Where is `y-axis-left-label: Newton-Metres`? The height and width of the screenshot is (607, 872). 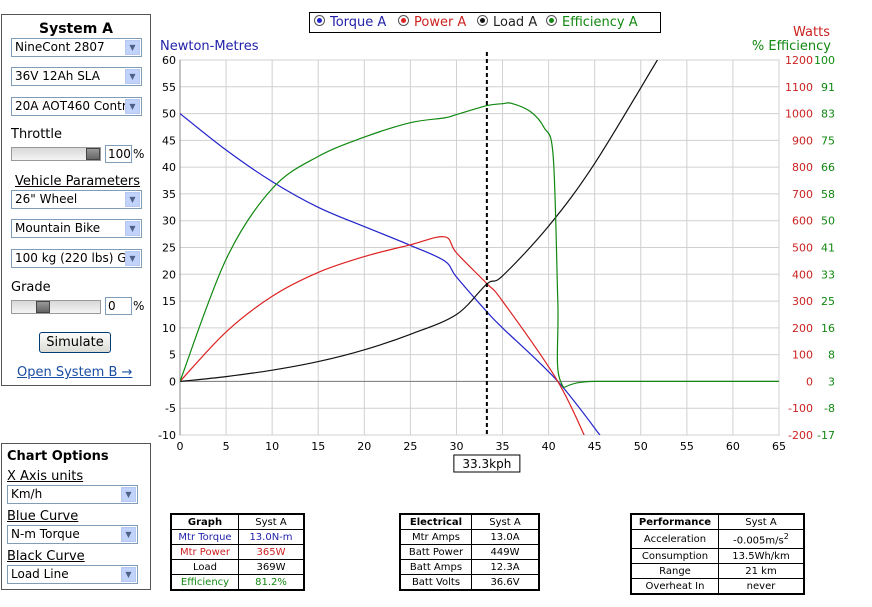 y-axis-left-label: Newton-Metres is located at coordinates (209, 46).